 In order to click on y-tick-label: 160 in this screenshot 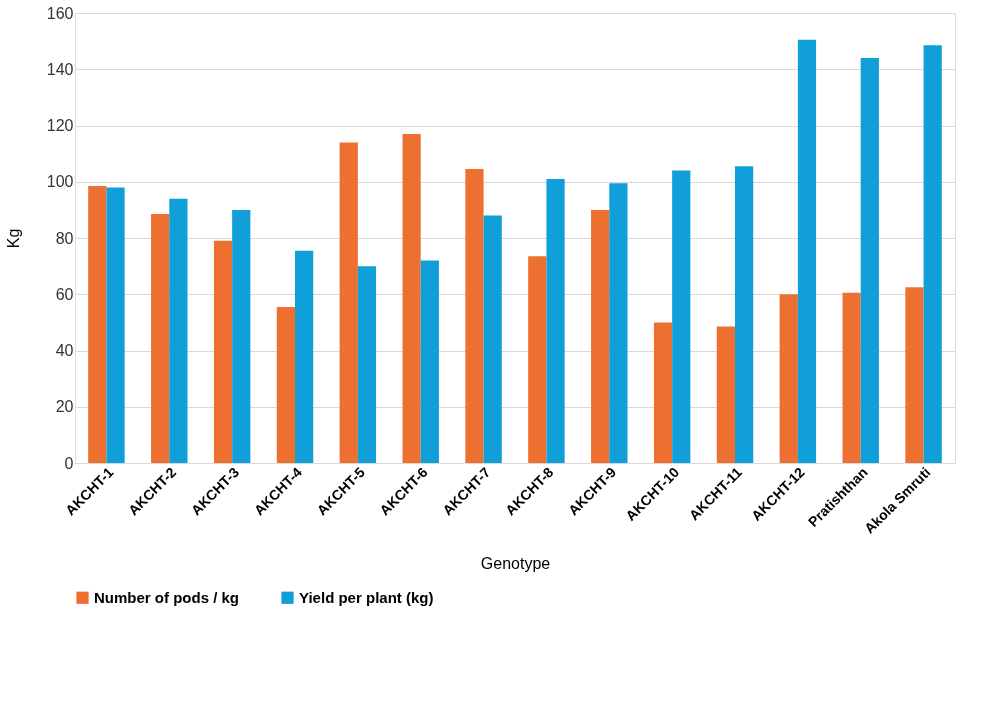, I will do `click(60, 13)`.